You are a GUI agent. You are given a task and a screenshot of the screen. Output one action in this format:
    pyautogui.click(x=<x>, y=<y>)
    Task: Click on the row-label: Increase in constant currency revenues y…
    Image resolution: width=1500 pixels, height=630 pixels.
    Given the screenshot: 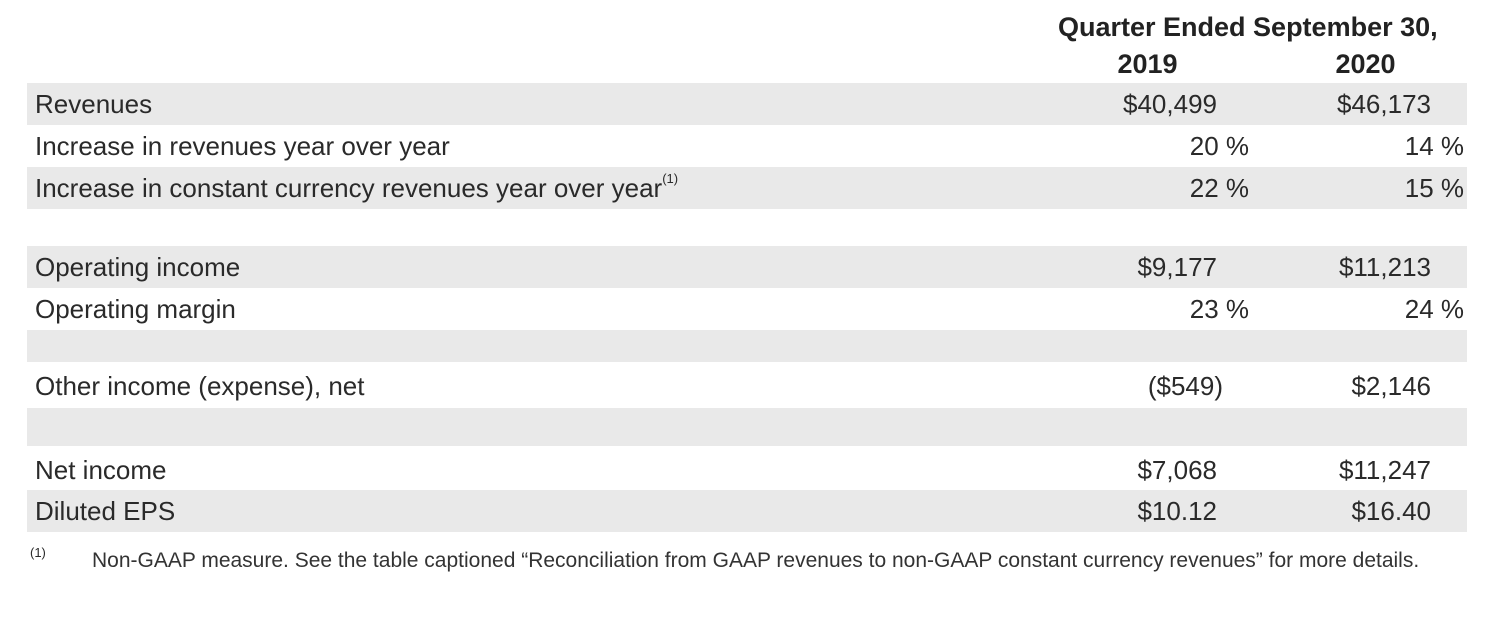 What is the action you would take?
    pyautogui.click(x=357, y=187)
    